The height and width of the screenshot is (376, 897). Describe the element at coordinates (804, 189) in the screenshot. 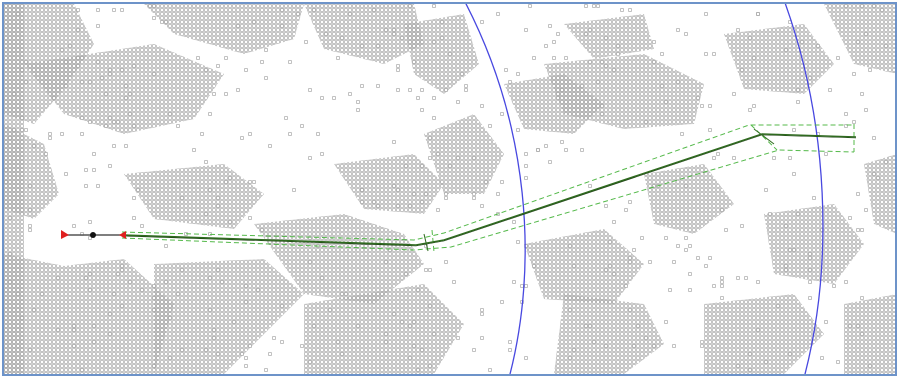

I see `boundary-arc-right` at that location.